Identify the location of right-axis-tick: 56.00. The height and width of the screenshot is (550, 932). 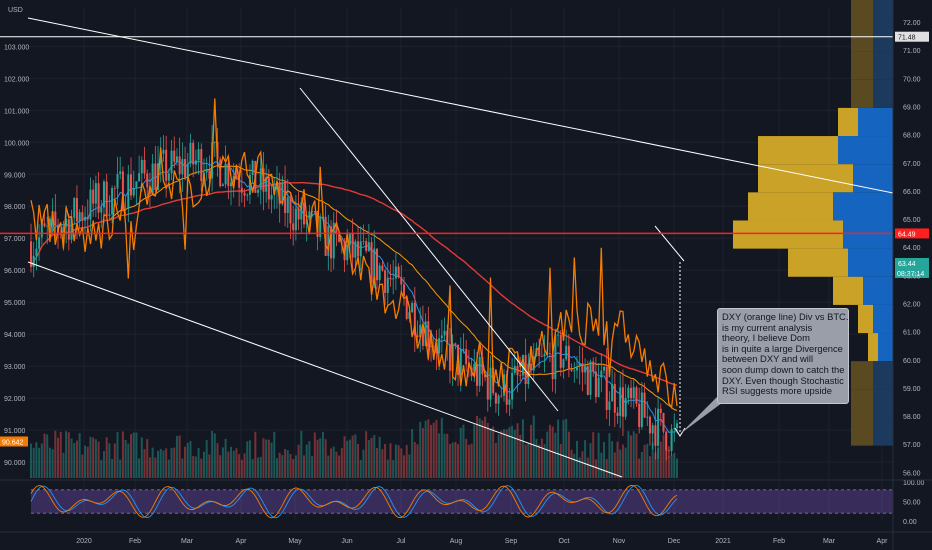
(912, 473).